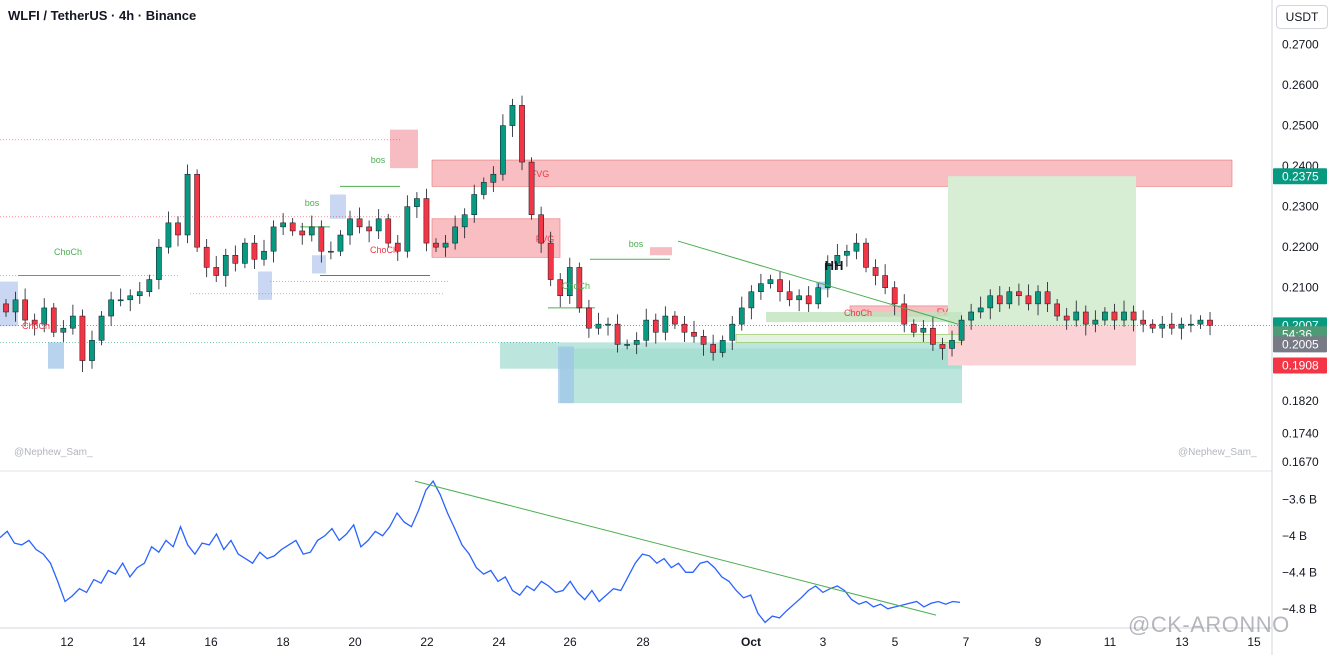 The image size is (1335, 655). I want to click on time-tick-label: 26, so click(570, 642).